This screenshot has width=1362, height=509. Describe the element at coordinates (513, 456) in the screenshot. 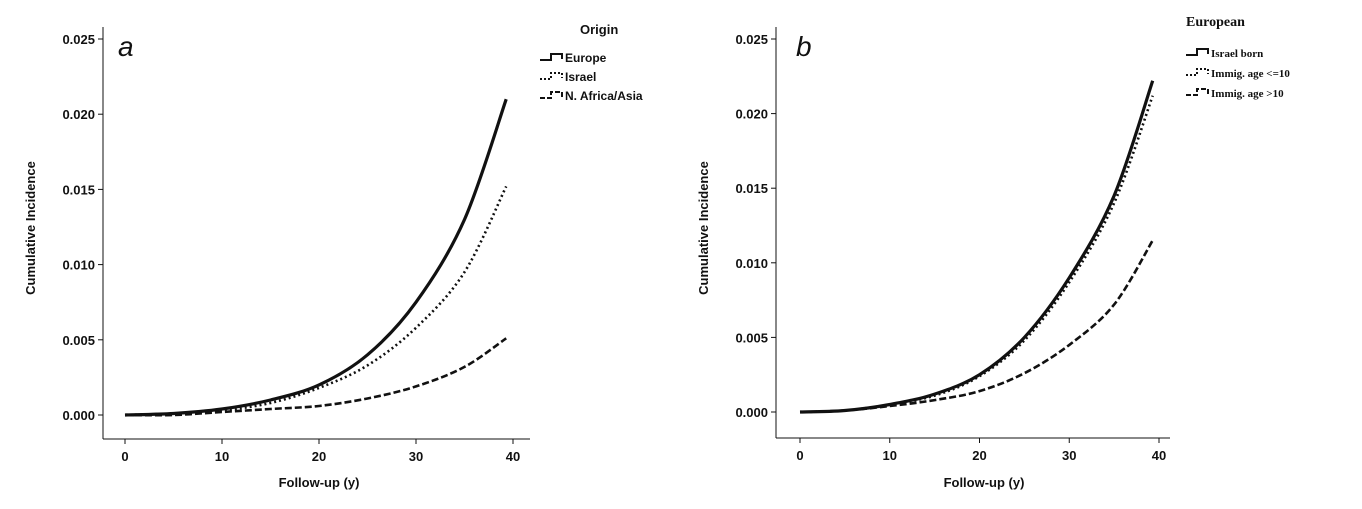

I see `a-x-tick-label: 40` at that location.